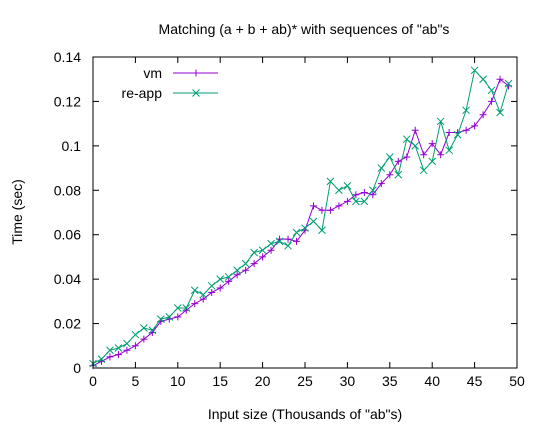 Image resolution: width=550 pixels, height=430 pixels. Describe the element at coordinates (220, 381) in the screenshot. I see `x-tick-label: 15` at that location.